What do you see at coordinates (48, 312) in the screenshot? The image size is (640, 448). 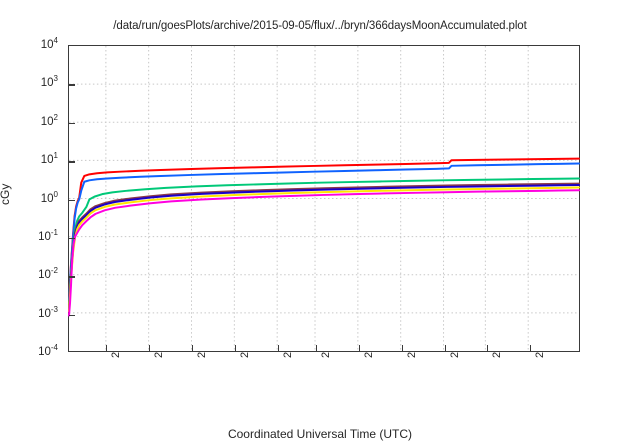 I see `y-axis-tick-label: 10⁻³` at bounding box center [48, 312].